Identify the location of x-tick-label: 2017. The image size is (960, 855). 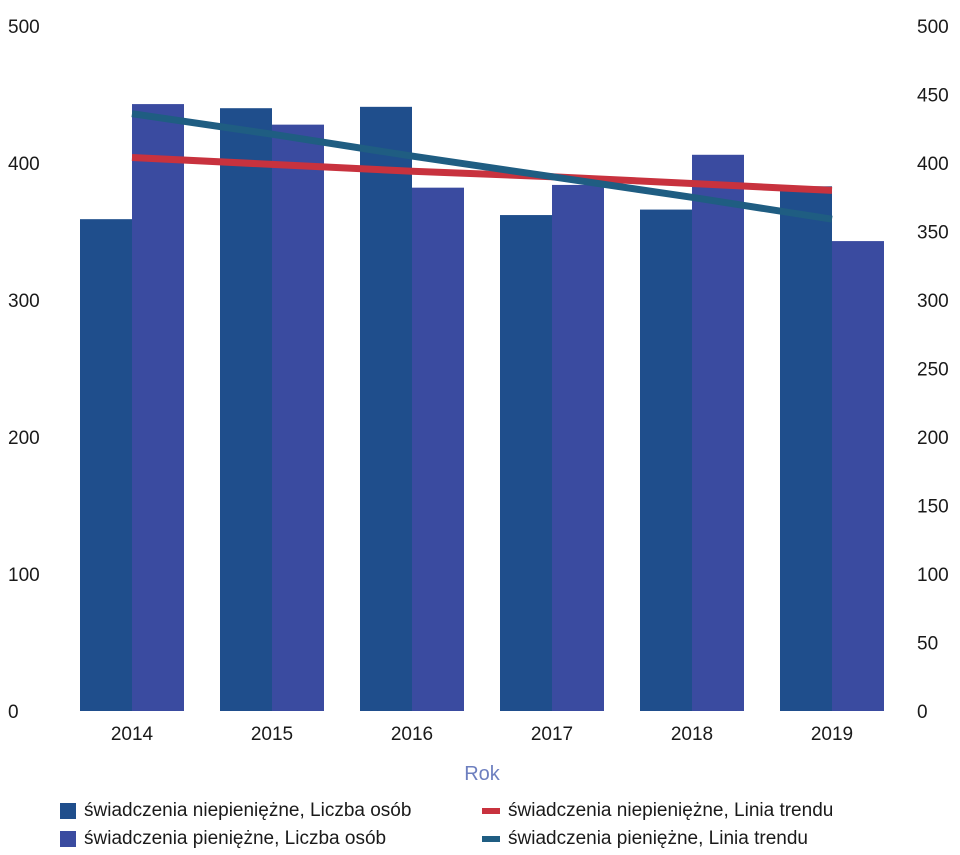
(552, 734).